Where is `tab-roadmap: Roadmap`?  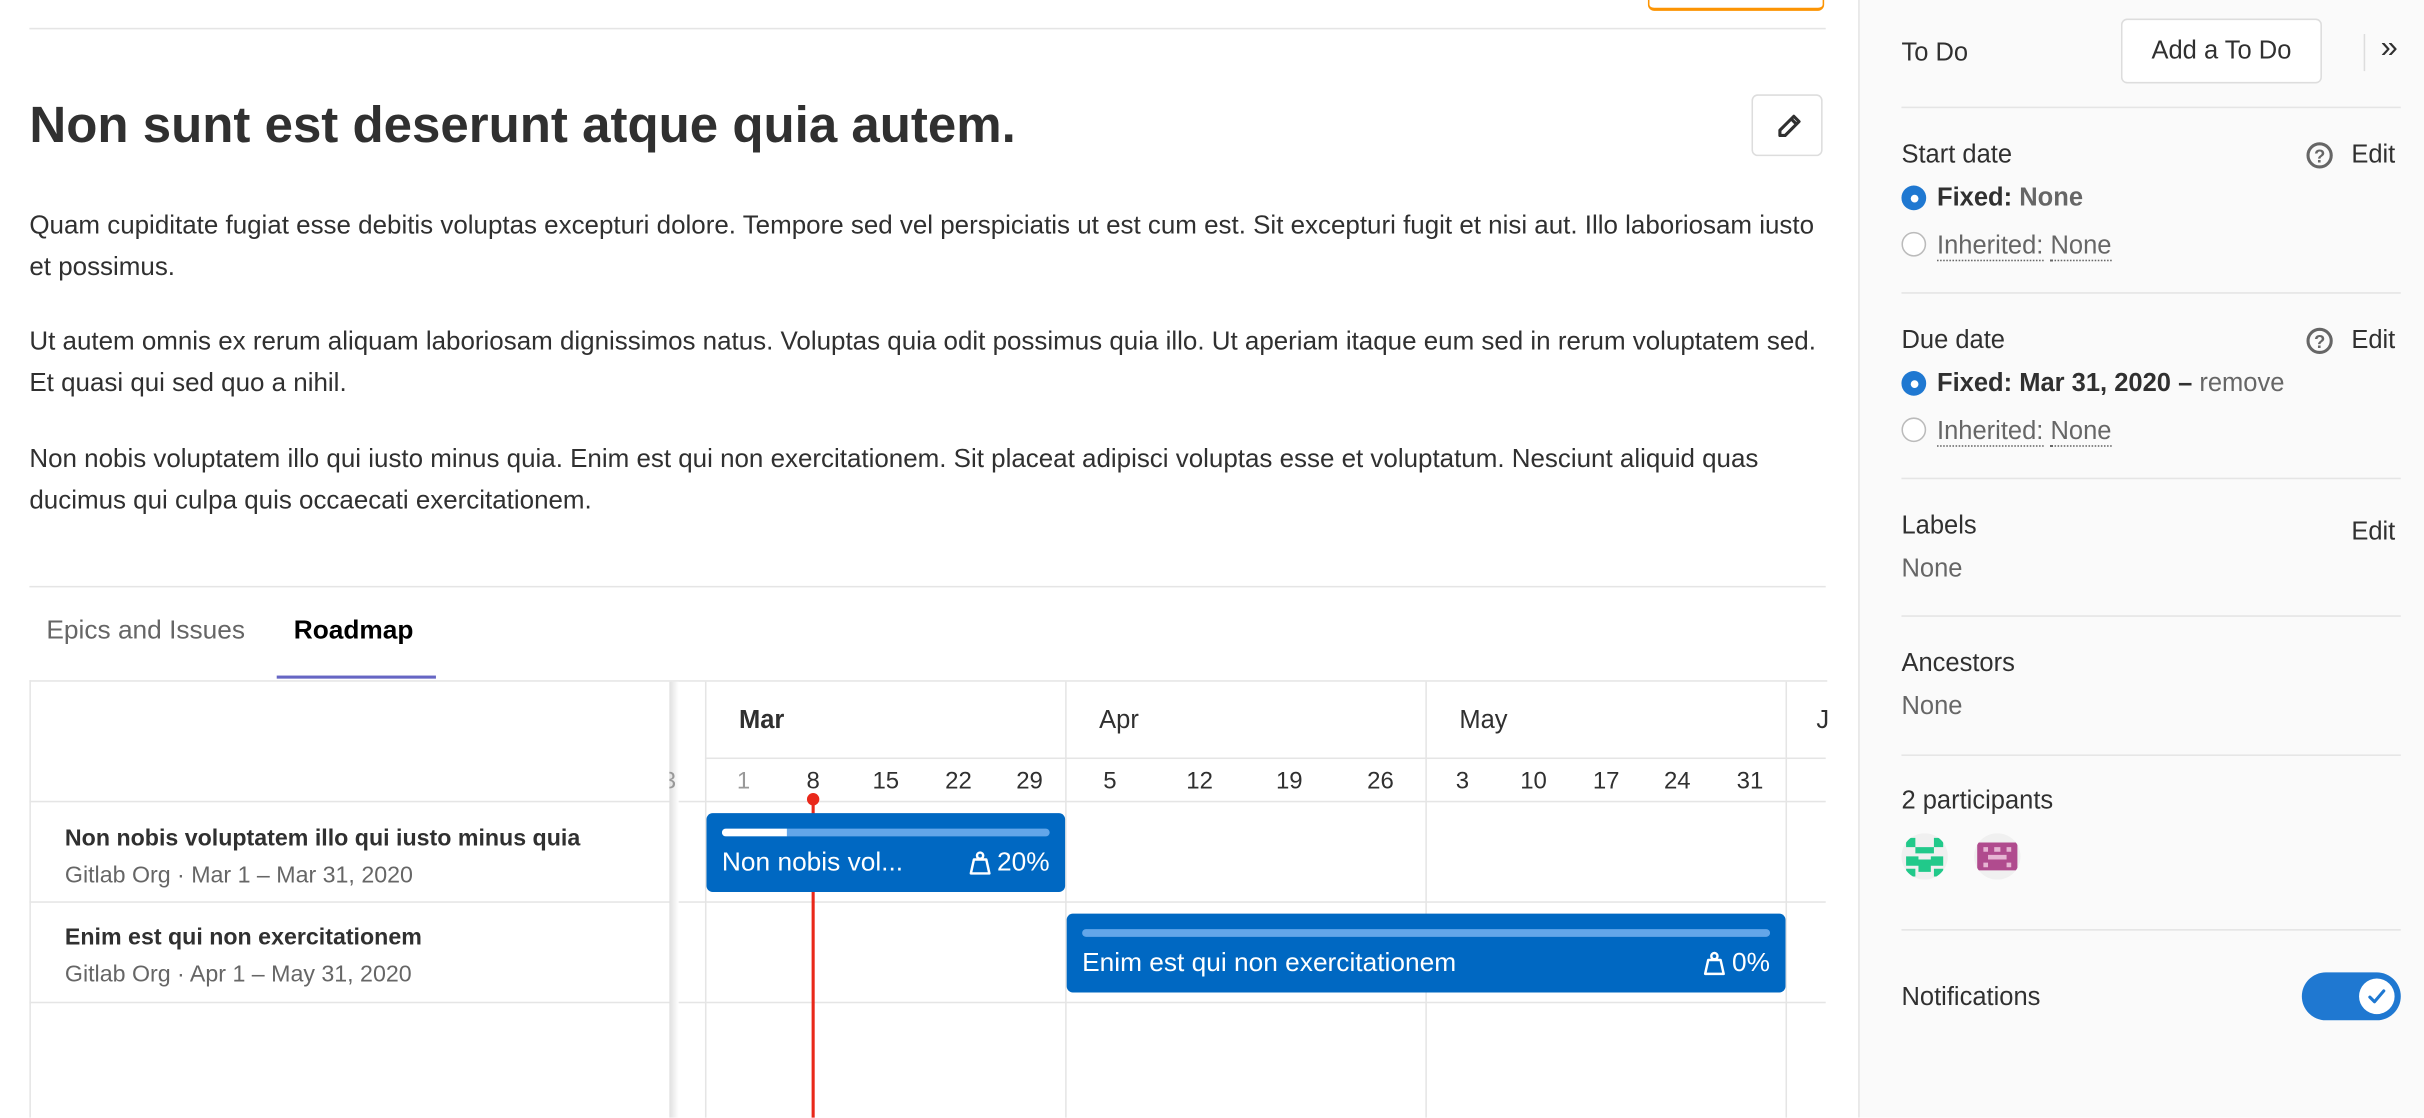
tab-roadmap: Roadmap is located at coordinates (353, 630).